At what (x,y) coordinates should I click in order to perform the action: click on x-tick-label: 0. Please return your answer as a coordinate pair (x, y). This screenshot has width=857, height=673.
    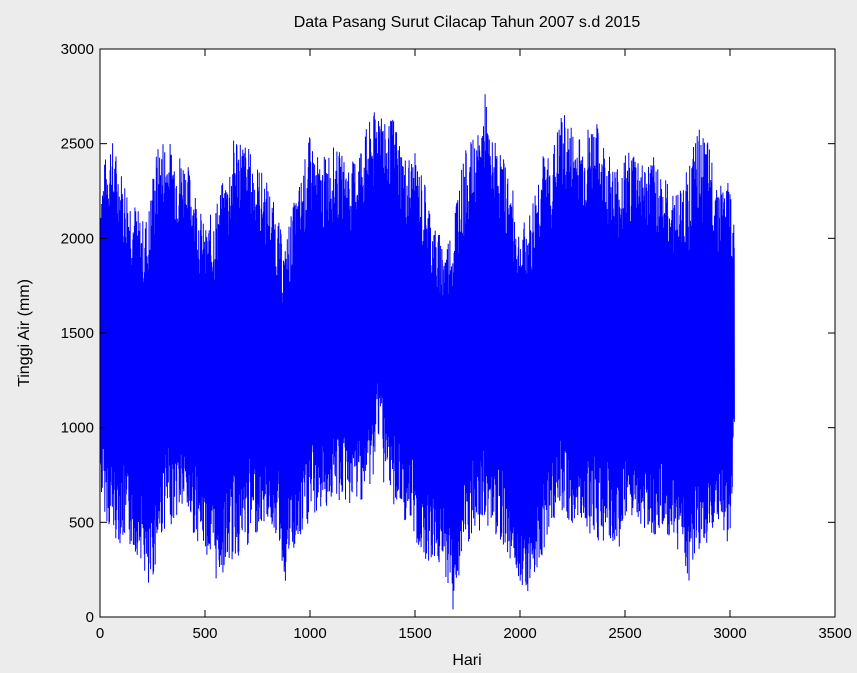
    Looking at the image, I should click on (100, 633).